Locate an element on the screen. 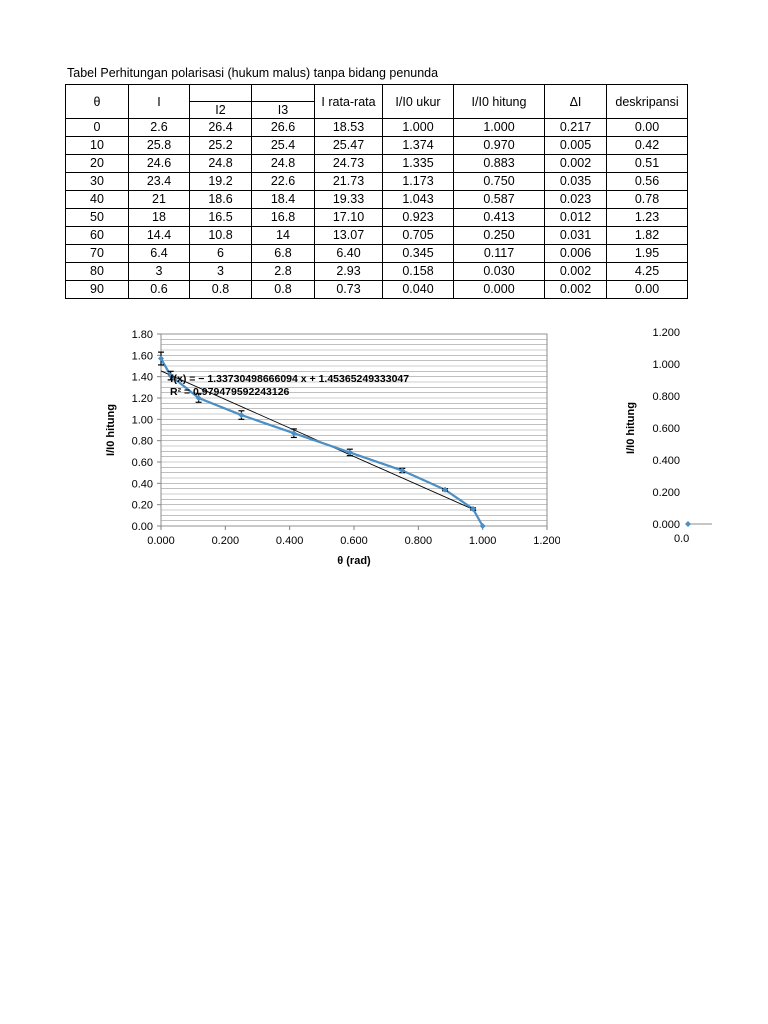 The image size is (768, 1024). cell-i1: 25.8 is located at coordinates (159, 145).